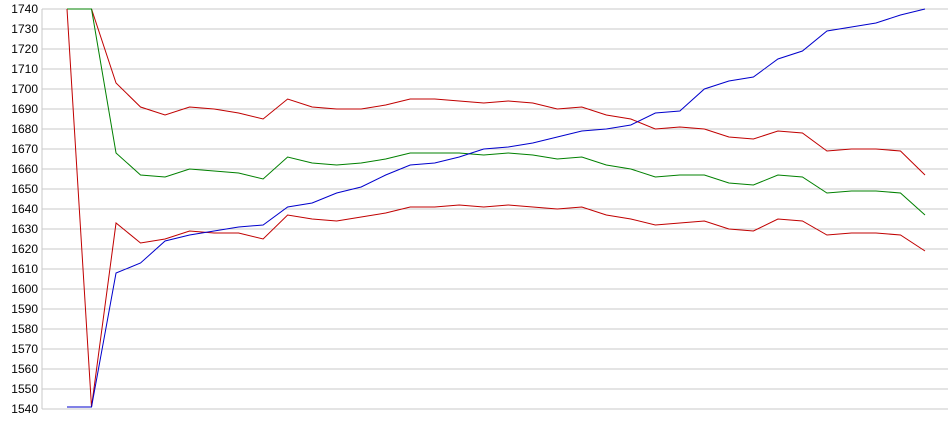 The width and height of the screenshot is (950, 435). What do you see at coordinates (24, 109) in the screenshot?
I see `y-tick-label: 1690` at bounding box center [24, 109].